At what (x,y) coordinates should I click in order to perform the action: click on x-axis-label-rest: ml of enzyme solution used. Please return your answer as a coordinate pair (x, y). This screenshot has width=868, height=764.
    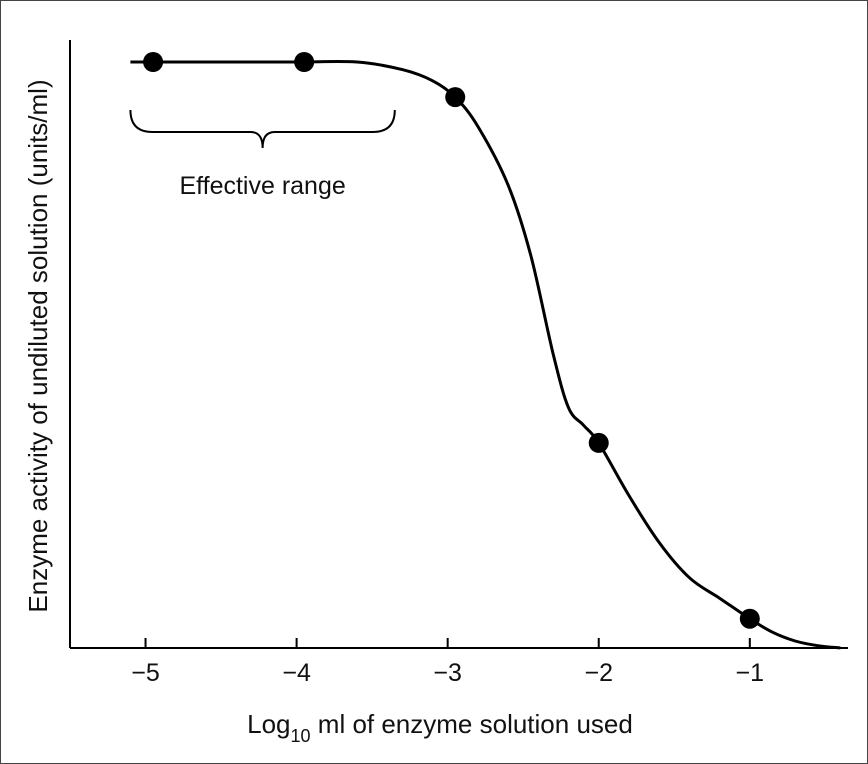
    Looking at the image, I should click on (472, 724).